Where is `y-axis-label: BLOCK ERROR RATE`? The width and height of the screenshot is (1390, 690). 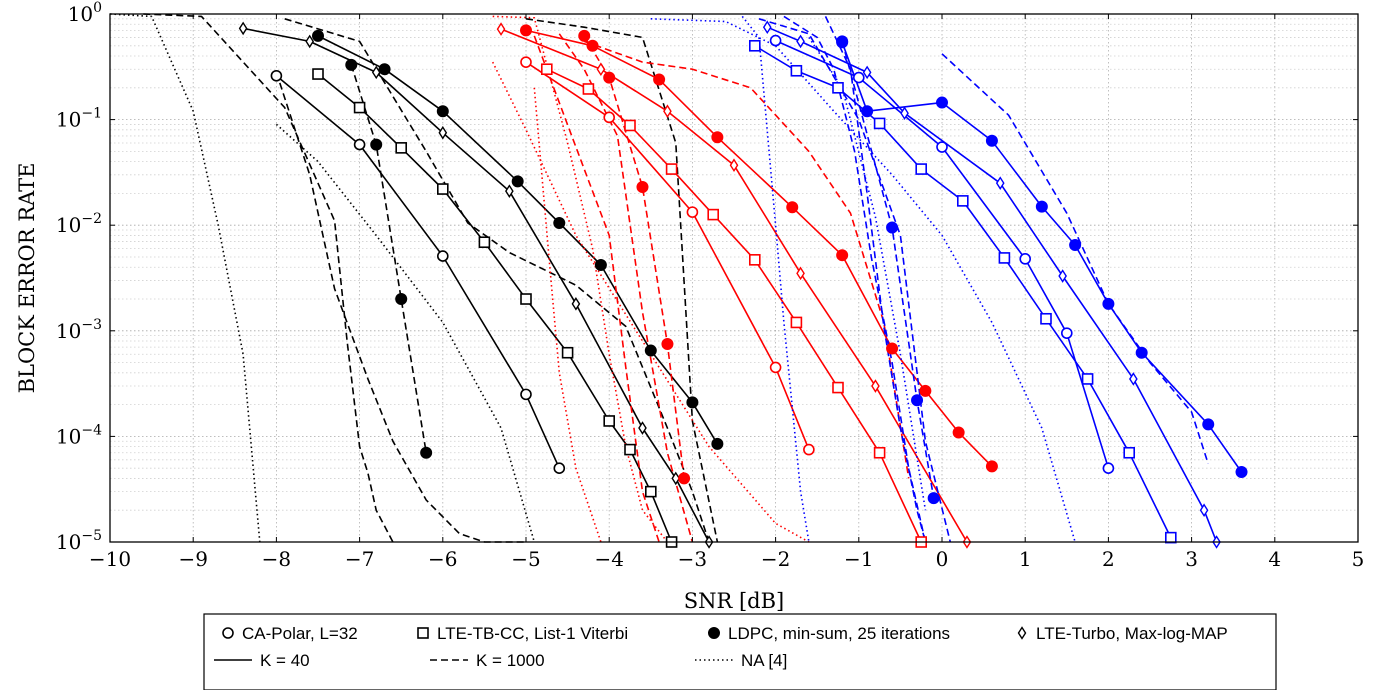
y-axis-label: BLOCK ERROR RATE is located at coordinates (27, 278).